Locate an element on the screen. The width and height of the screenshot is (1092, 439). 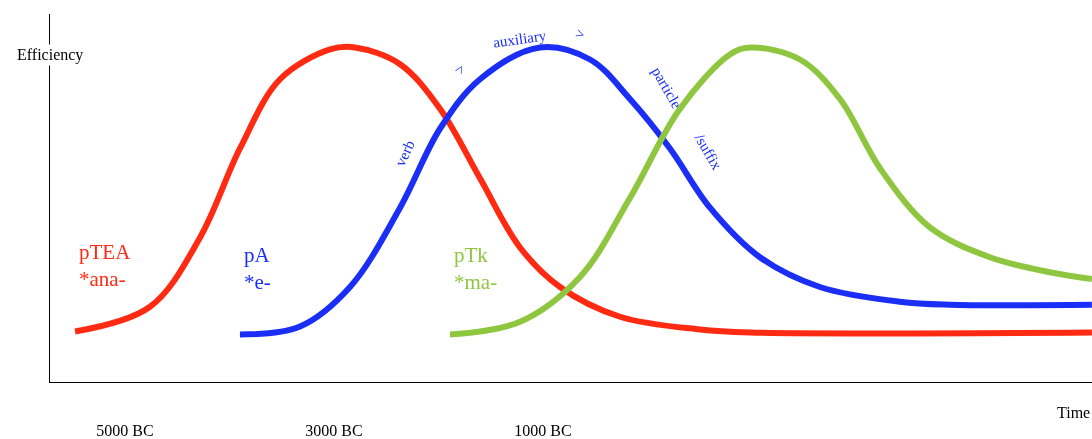
annotation: verb is located at coordinates (405, 153).